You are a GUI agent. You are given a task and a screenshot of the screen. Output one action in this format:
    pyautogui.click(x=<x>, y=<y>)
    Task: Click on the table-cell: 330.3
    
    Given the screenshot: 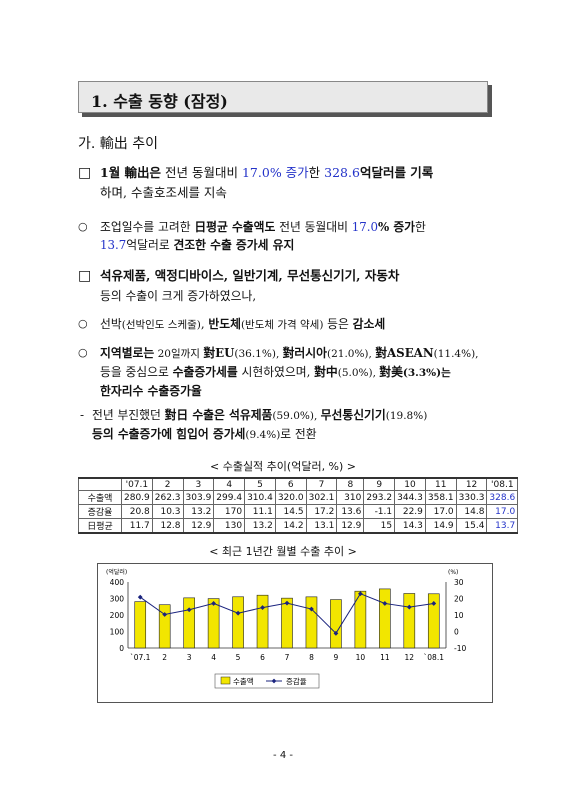 What is the action you would take?
    pyautogui.click(x=471, y=497)
    